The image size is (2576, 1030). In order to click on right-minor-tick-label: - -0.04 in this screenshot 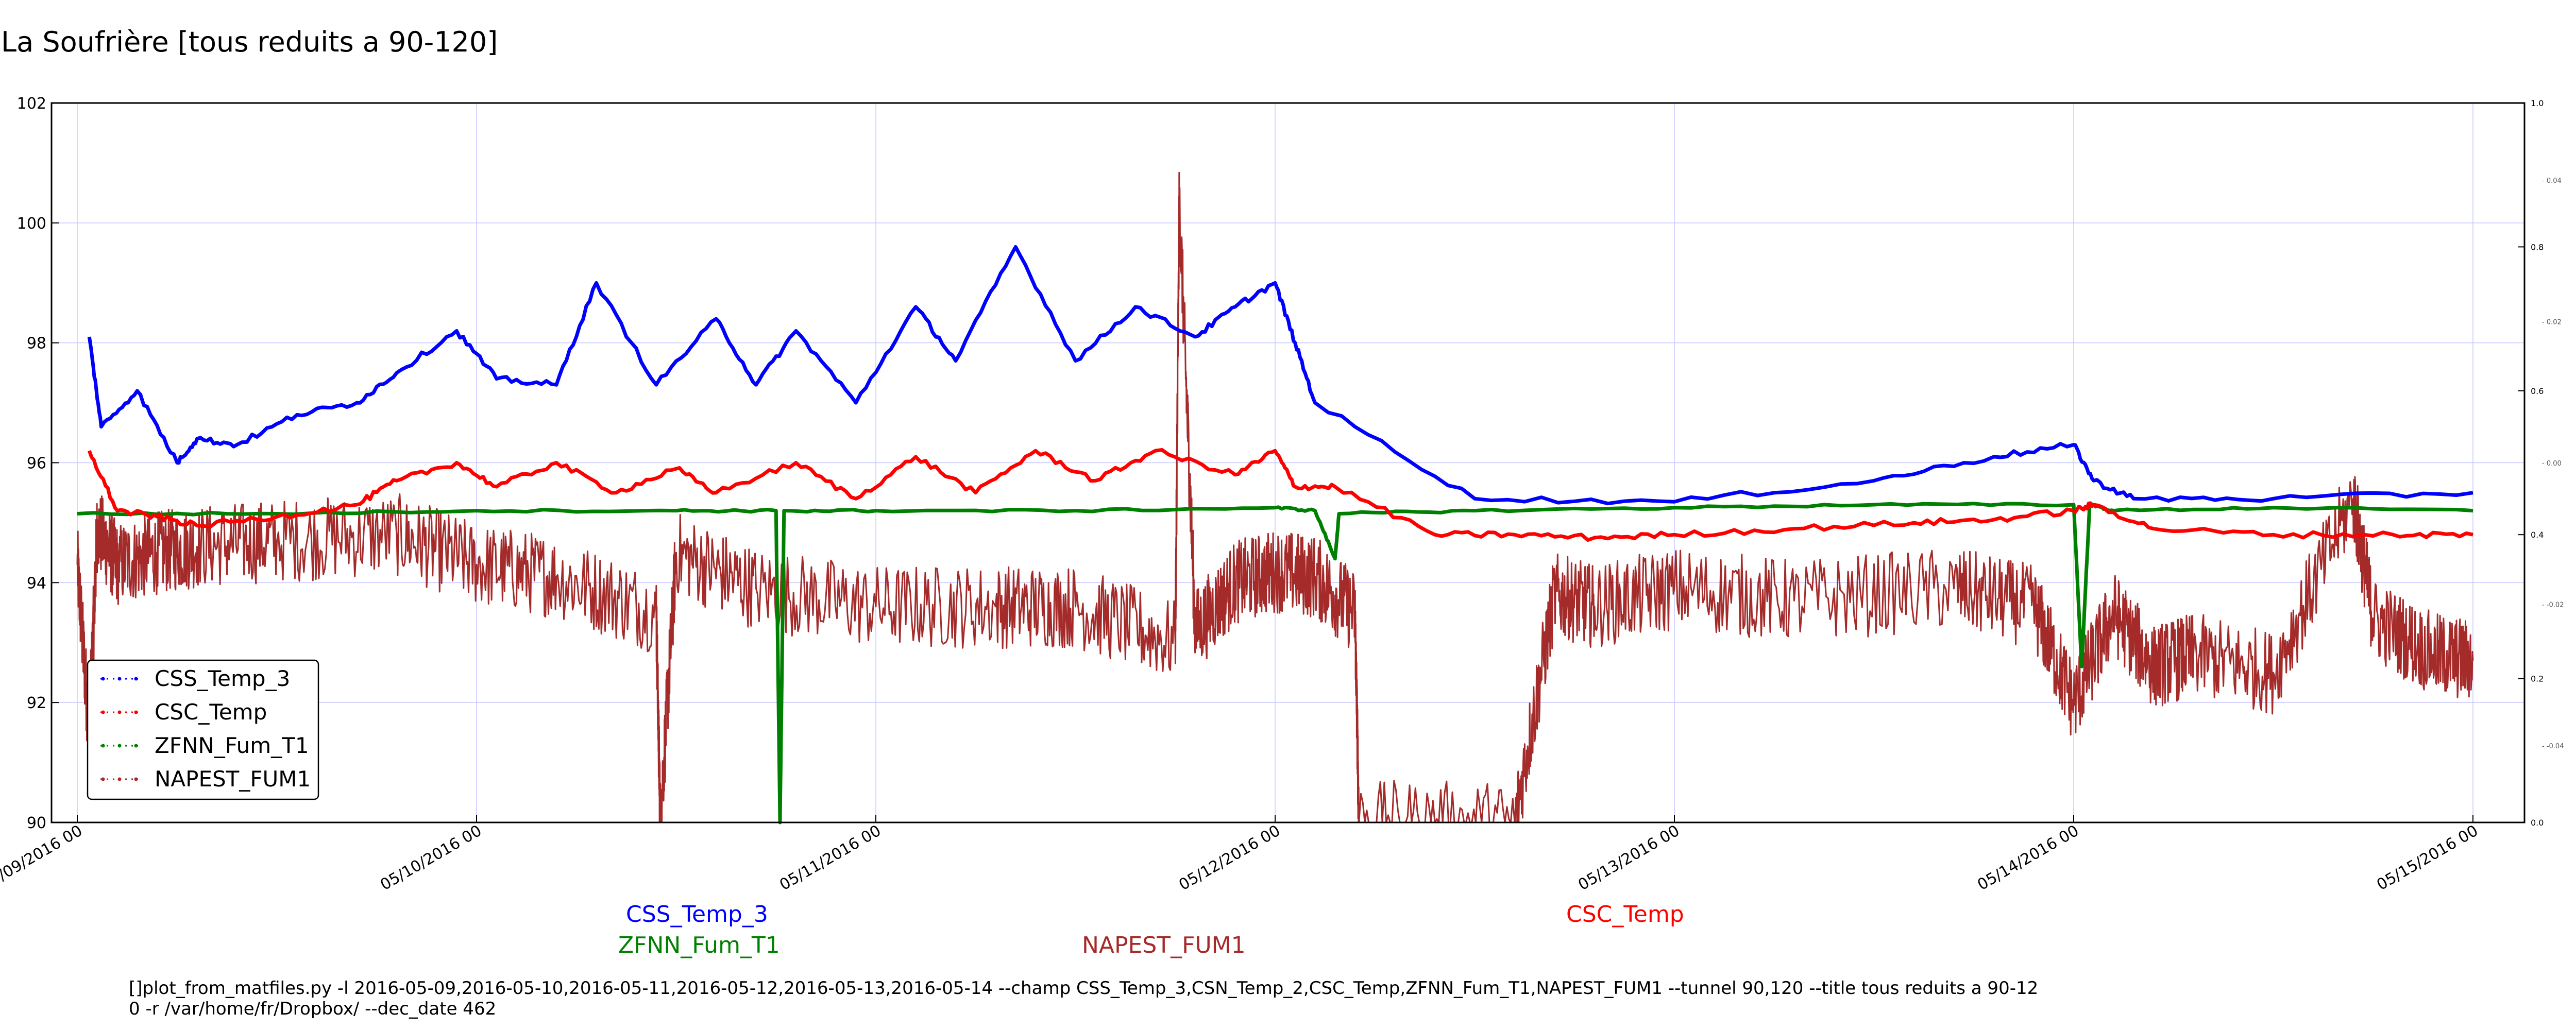, I will do `click(2553, 747)`.